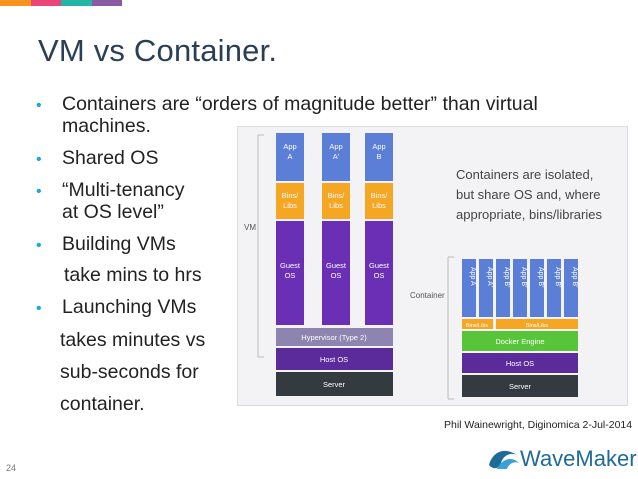 The image size is (638, 479). I want to click on vm-app-label: A', so click(336, 156).